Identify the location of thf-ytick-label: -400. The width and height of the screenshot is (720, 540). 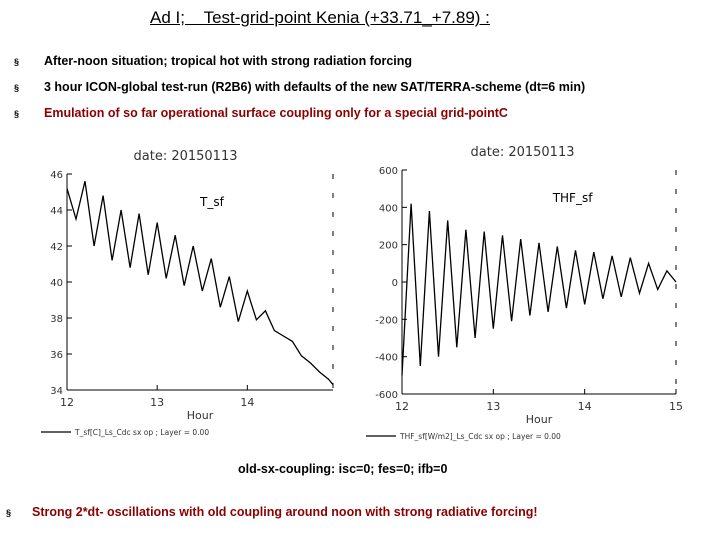
(386, 358).